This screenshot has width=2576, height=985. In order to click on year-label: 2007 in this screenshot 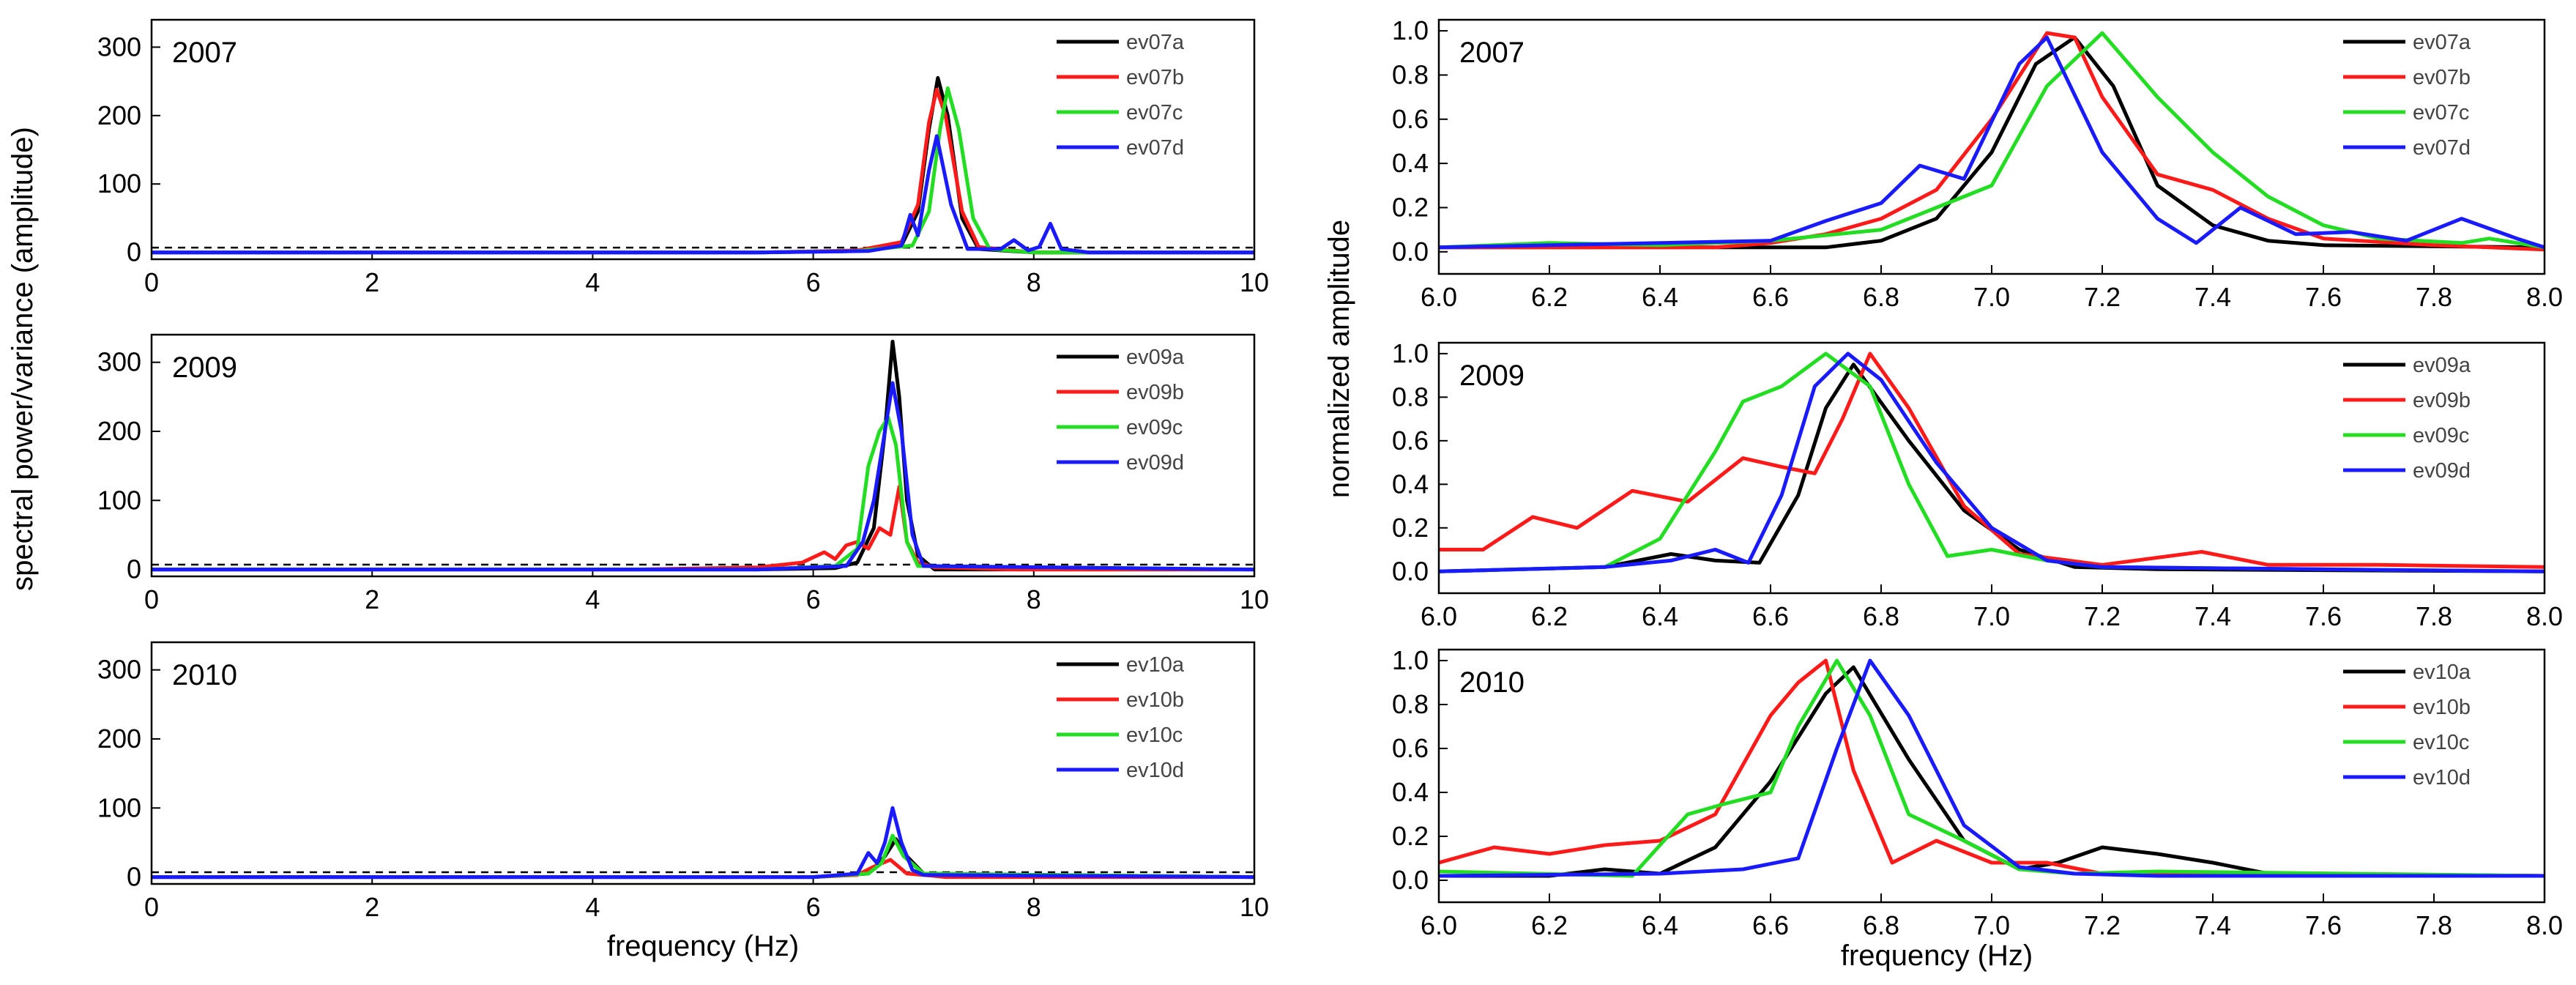, I will do `click(204, 53)`.